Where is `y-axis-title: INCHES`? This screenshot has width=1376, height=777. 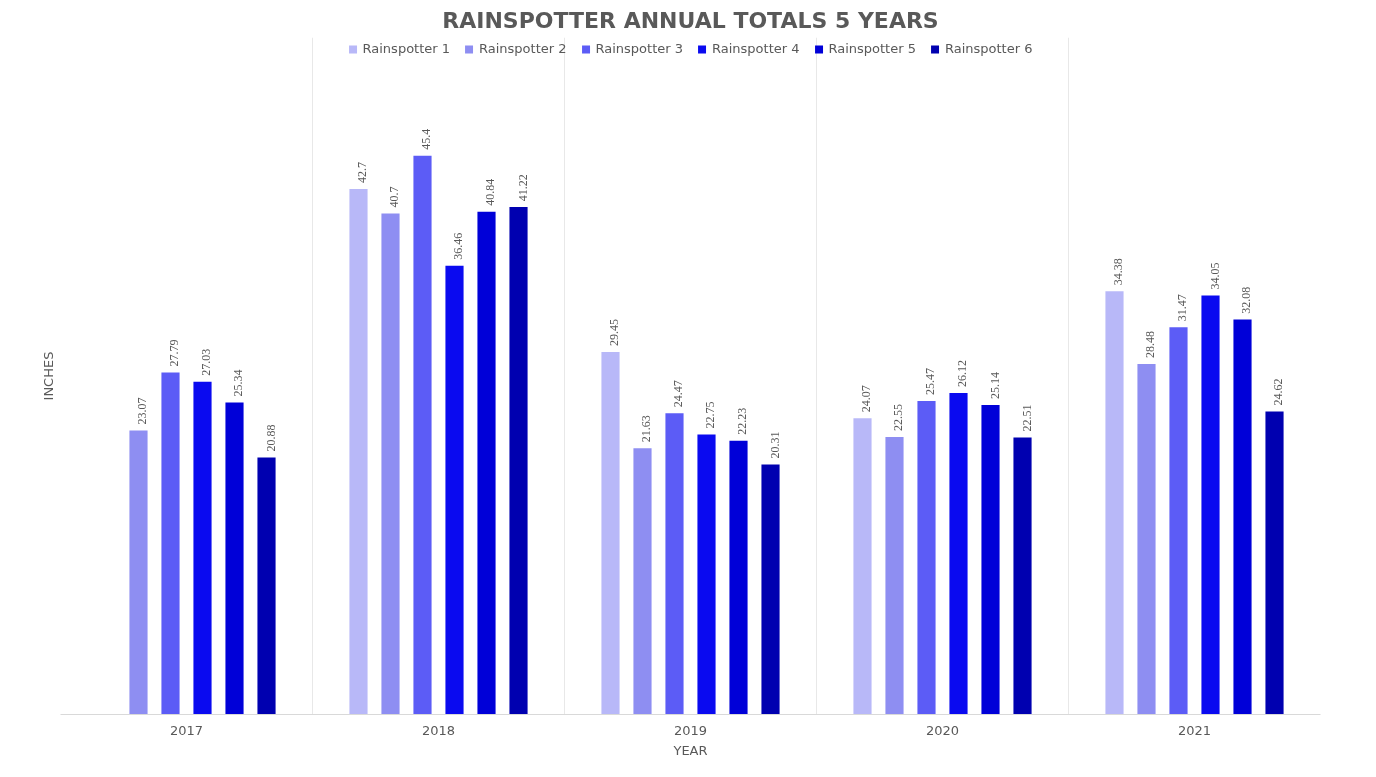
y-axis-title: INCHES is located at coordinates (48, 376).